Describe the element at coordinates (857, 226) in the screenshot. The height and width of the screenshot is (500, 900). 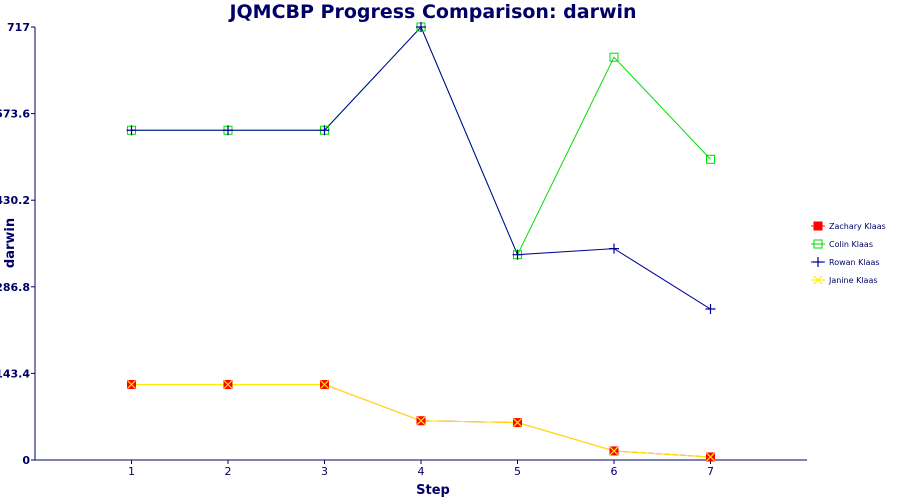
I see `legend-label: Zachary Klaas` at that location.